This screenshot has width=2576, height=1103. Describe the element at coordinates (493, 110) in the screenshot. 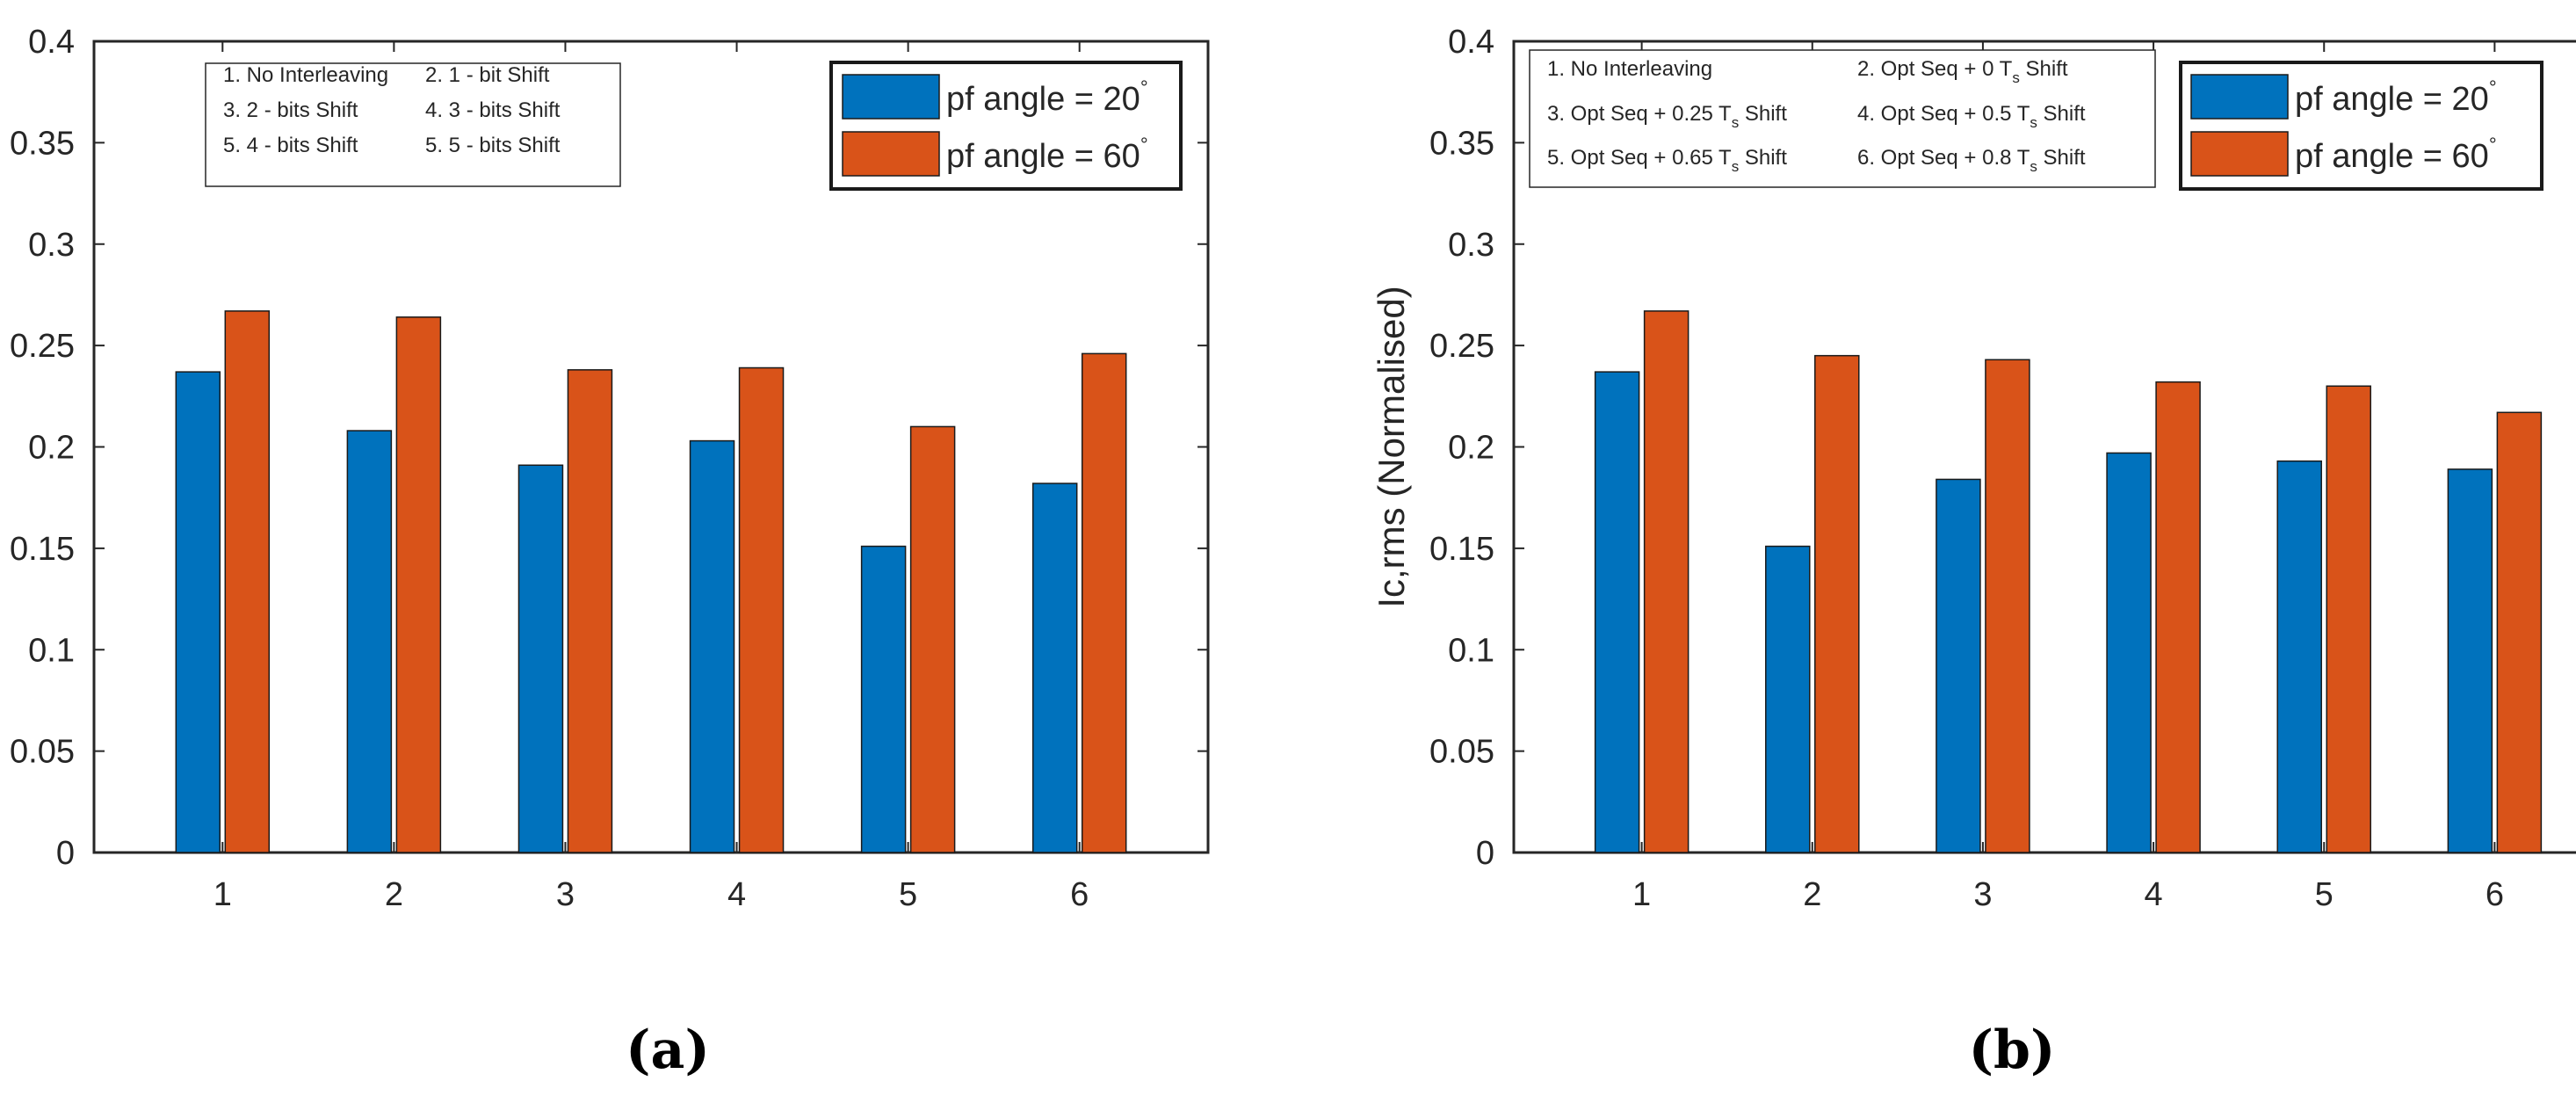

I see `annotation-item: 4. 3 - bits Shift` at that location.